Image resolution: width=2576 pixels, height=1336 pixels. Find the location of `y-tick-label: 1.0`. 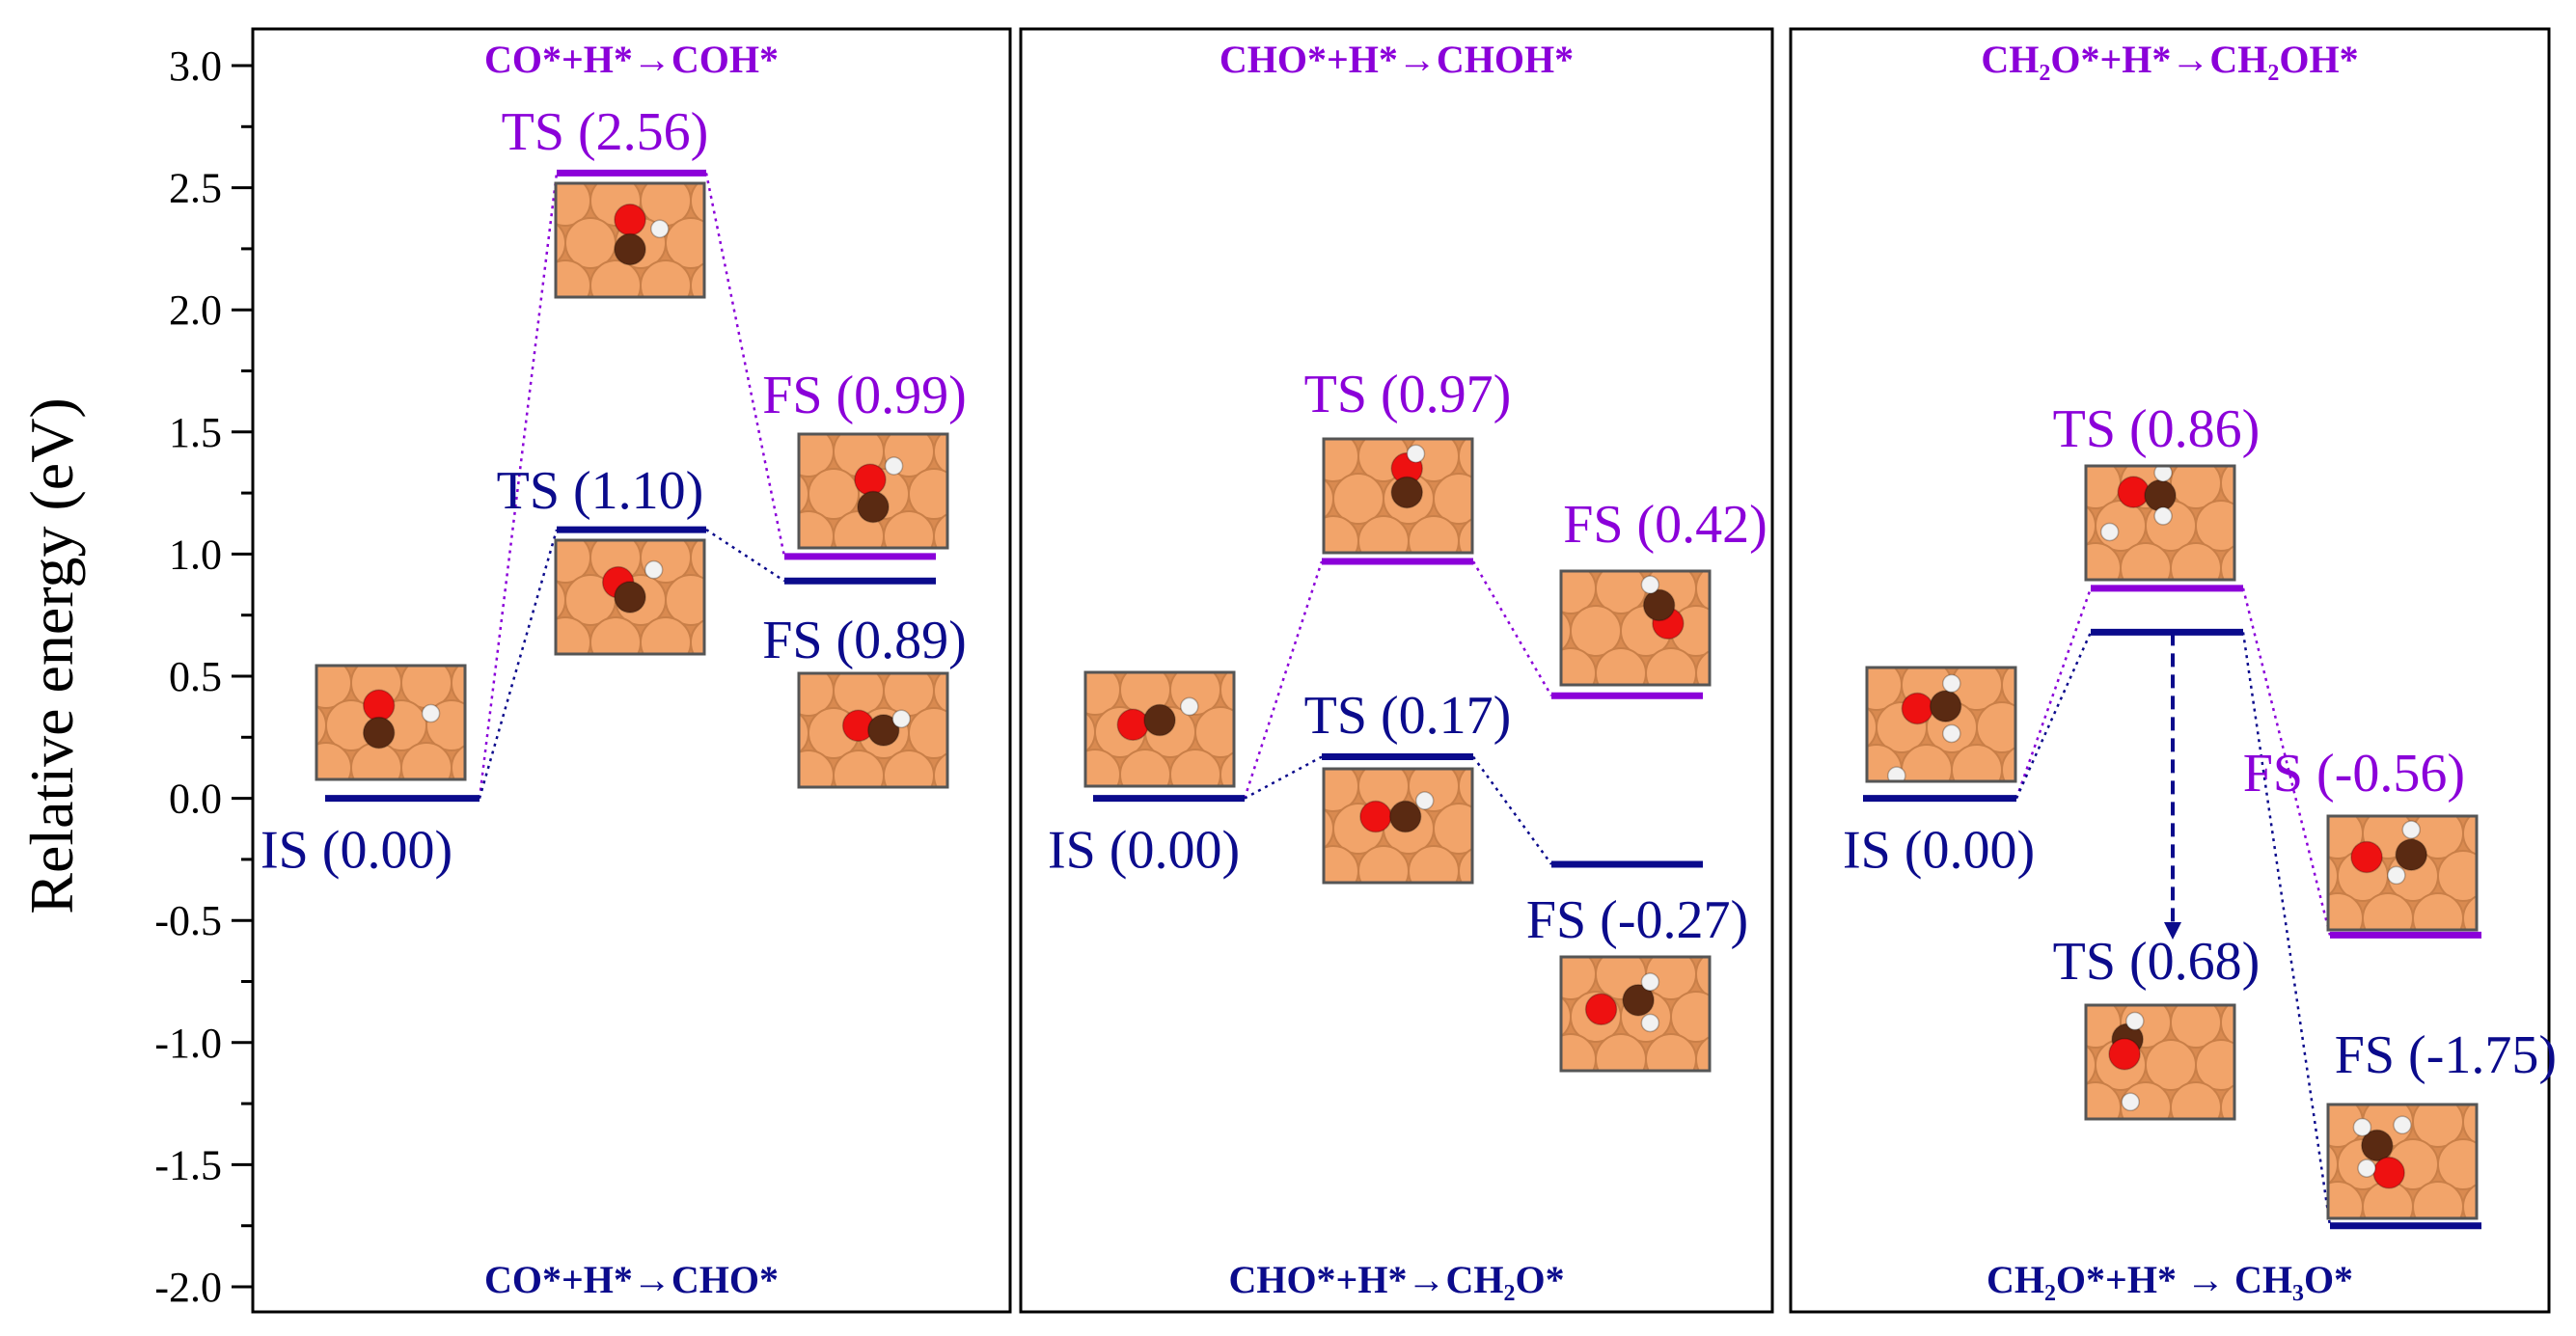

y-tick-label: 1.0 is located at coordinates (195, 554).